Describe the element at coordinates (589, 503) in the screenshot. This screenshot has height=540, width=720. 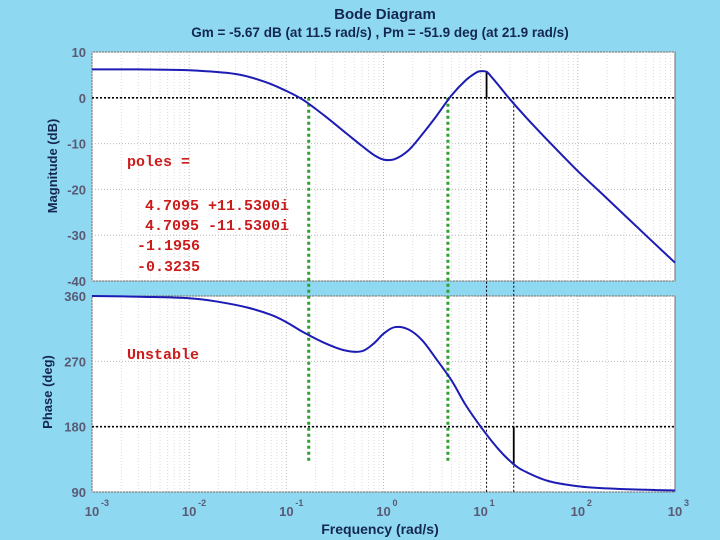
I see `x-tick-exponent: 2` at that location.